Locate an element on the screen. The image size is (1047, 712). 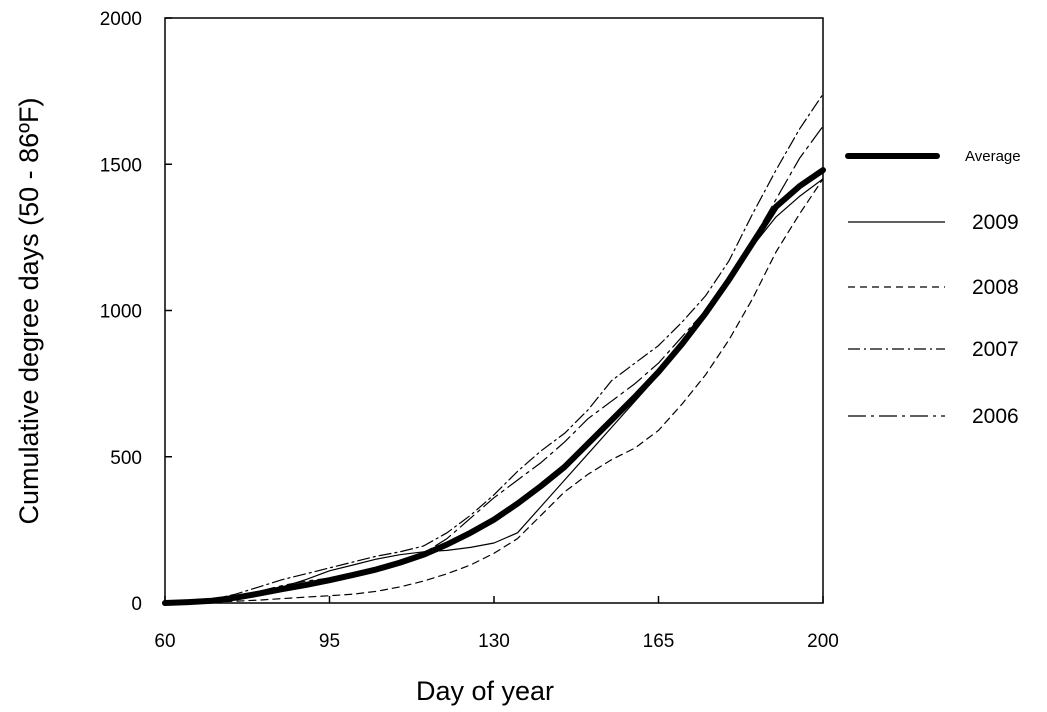
legend-label-2006: 2006 is located at coordinates (995, 416).